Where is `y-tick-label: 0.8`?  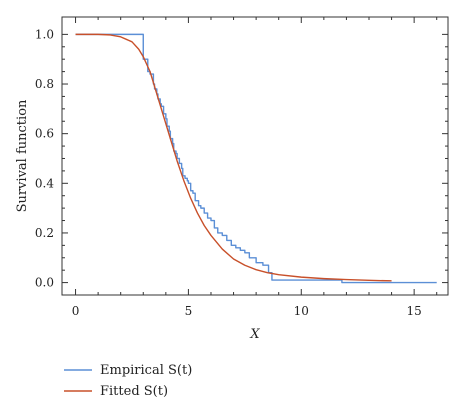 y-tick-label: 0.8 is located at coordinates (44, 84).